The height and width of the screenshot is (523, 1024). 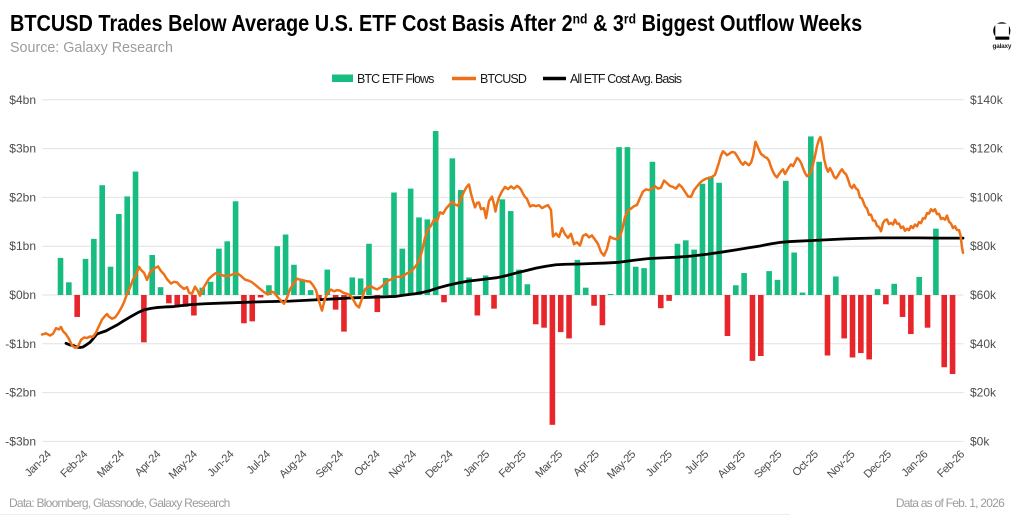 What do you see at coordinates (22, 197) in the screenshot?
I see `svg-text: $2bn` at bounding box center [22, 197].